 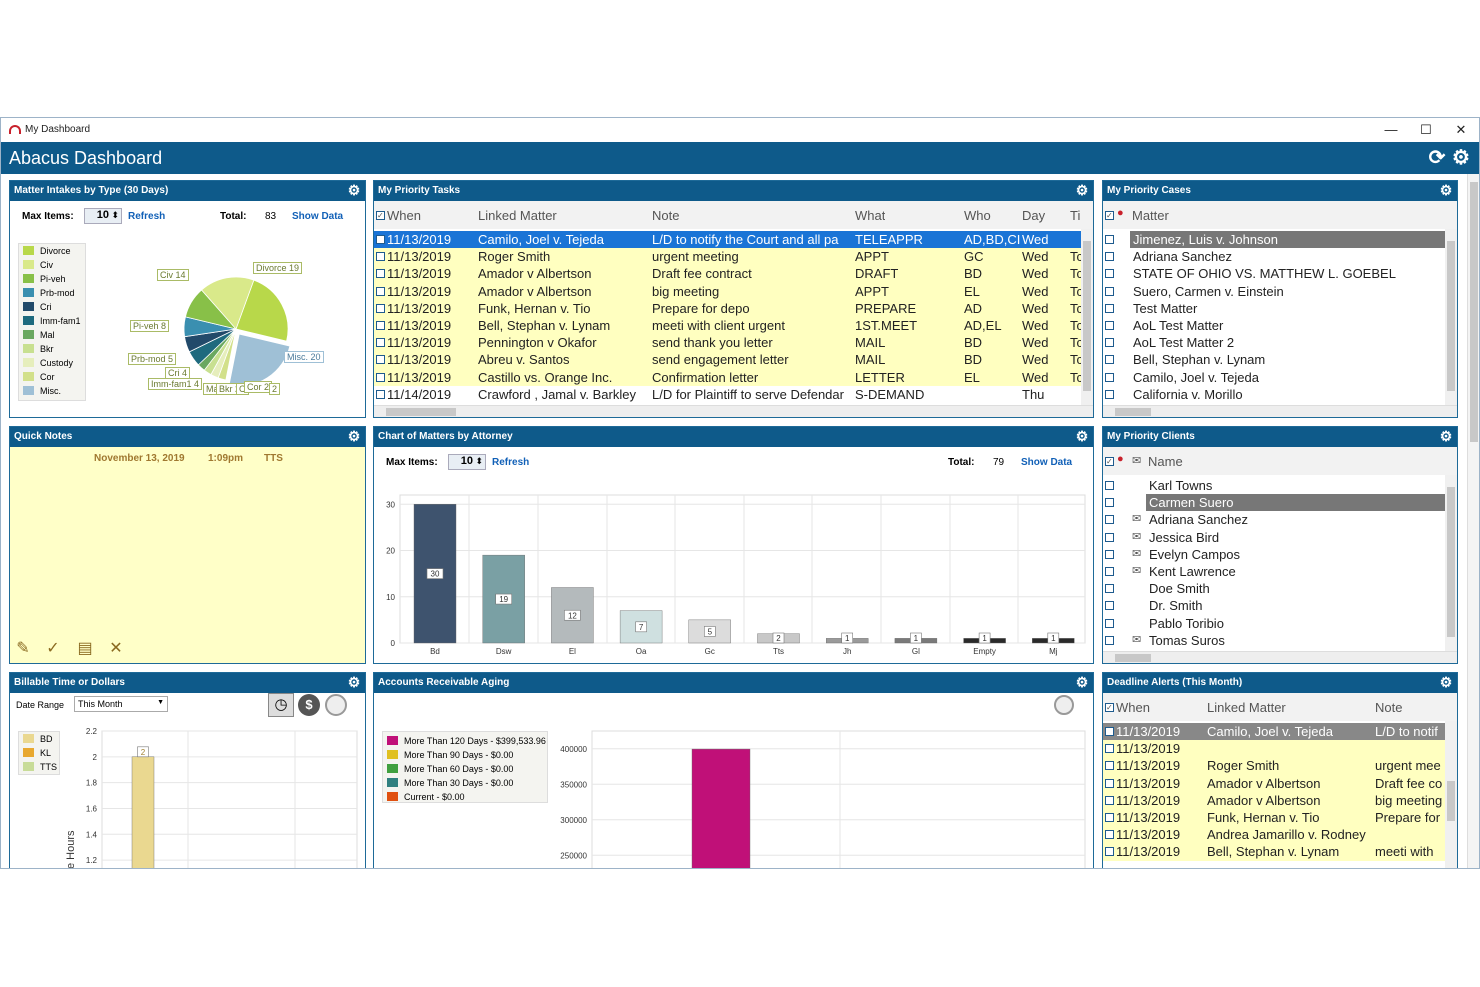 I want to click on max-items-stepper: 10, so click(x=103, y=216).